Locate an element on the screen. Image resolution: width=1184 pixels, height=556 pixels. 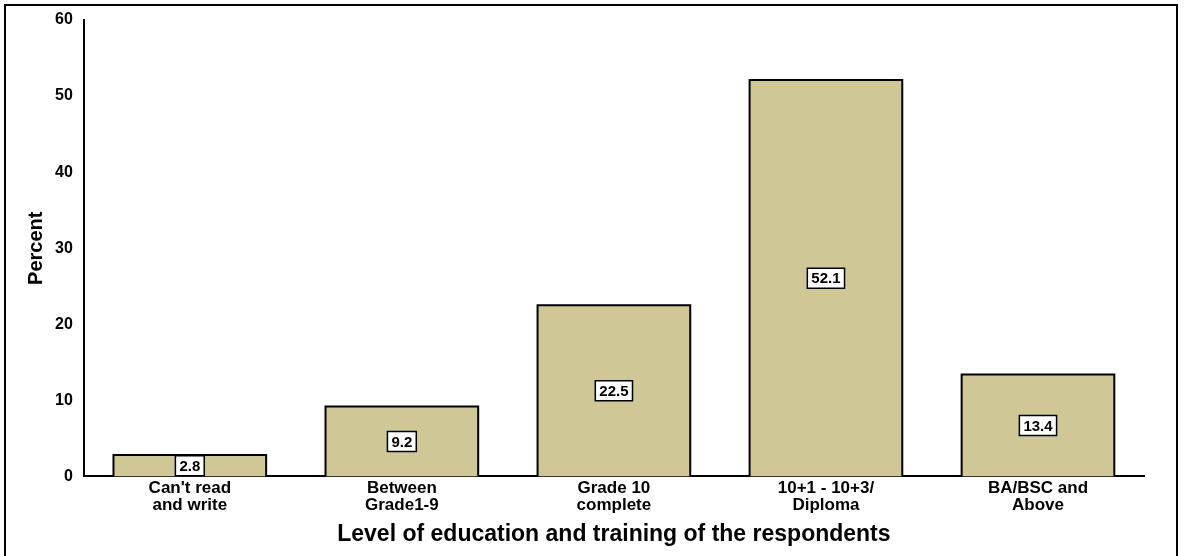
y-axis-title: Percent is located at coordinates (34, 248).